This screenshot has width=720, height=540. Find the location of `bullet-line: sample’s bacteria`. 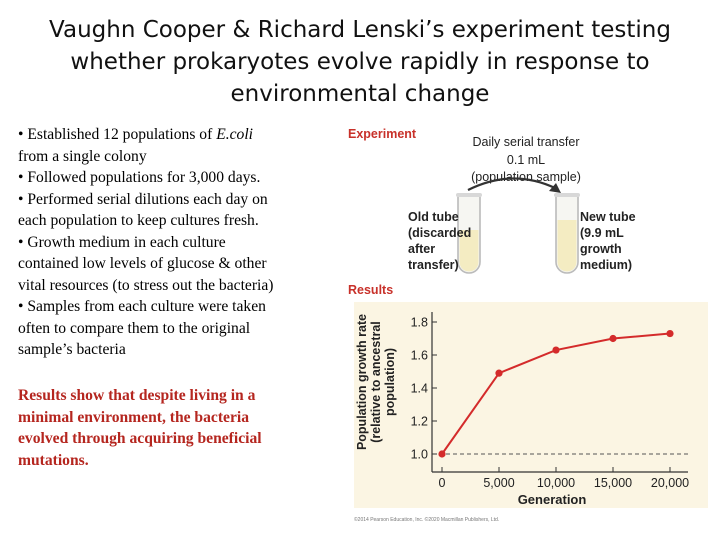

bullet-line: sample’s bacteria is located at coordinates (72, 349).